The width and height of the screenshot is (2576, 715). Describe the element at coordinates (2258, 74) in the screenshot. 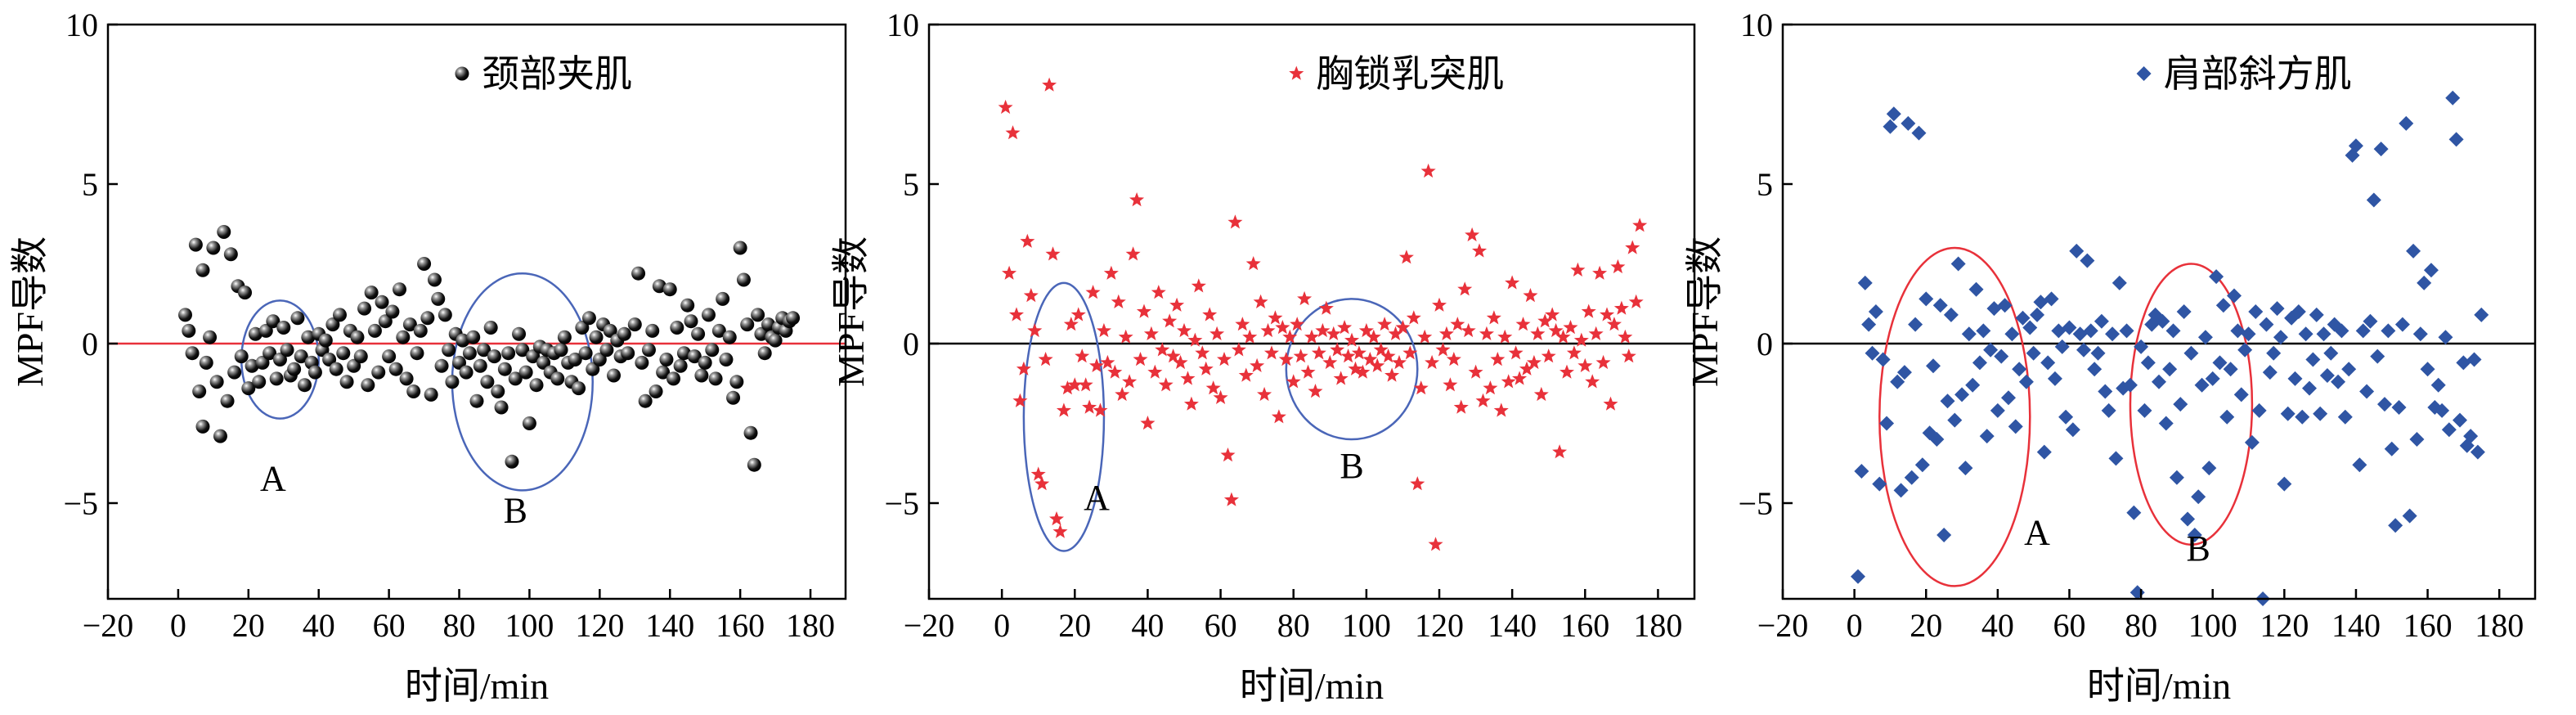

I see `legend-label: 肩部斜方肌` at that location.